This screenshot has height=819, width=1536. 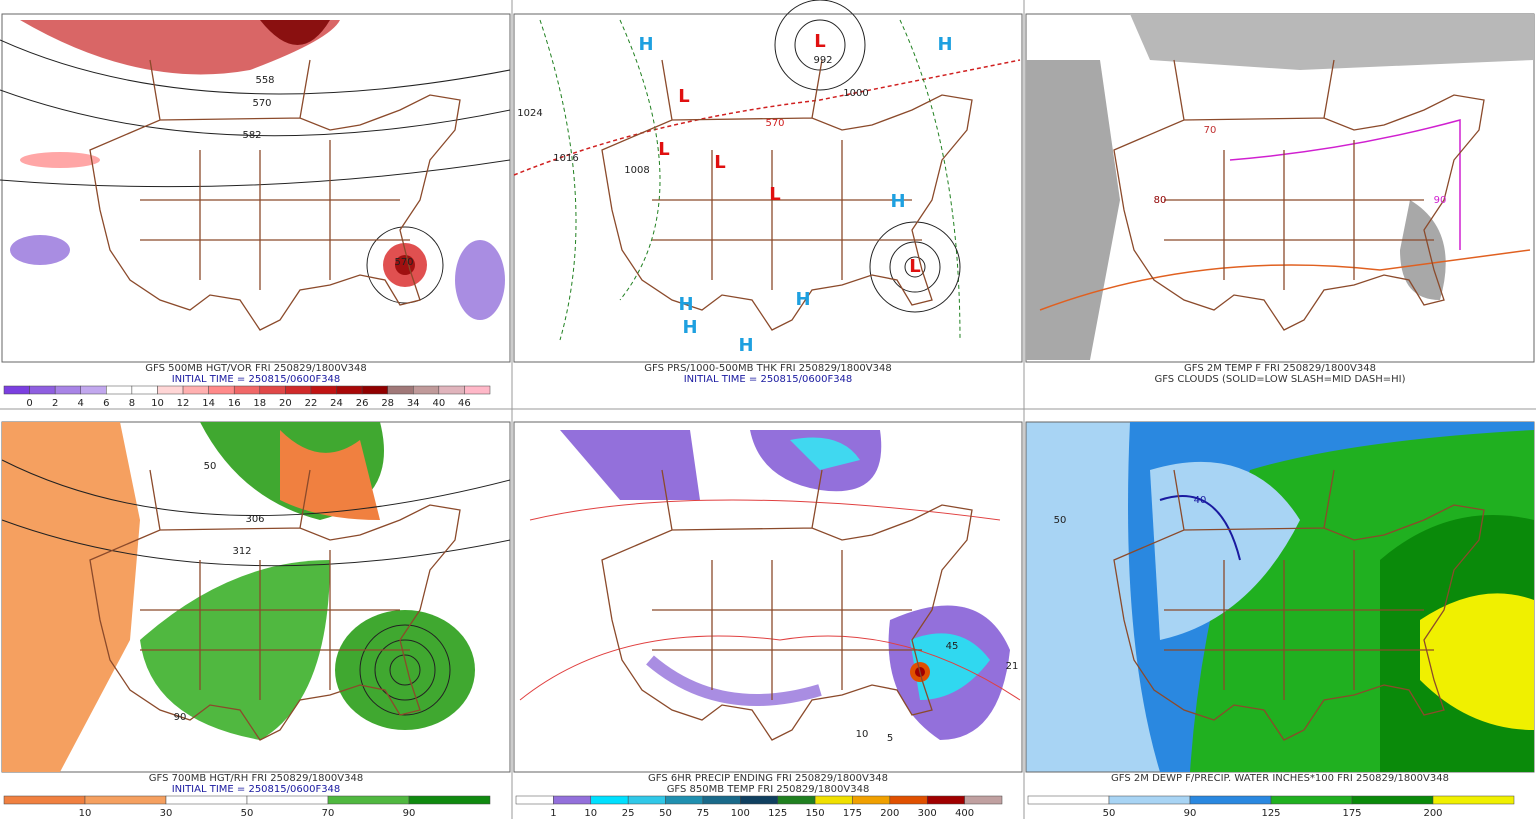 What do you see at coordinates (409, 813) in the screenshot?
I see `colorbar-label: 90` at bounding box center [409, 813].